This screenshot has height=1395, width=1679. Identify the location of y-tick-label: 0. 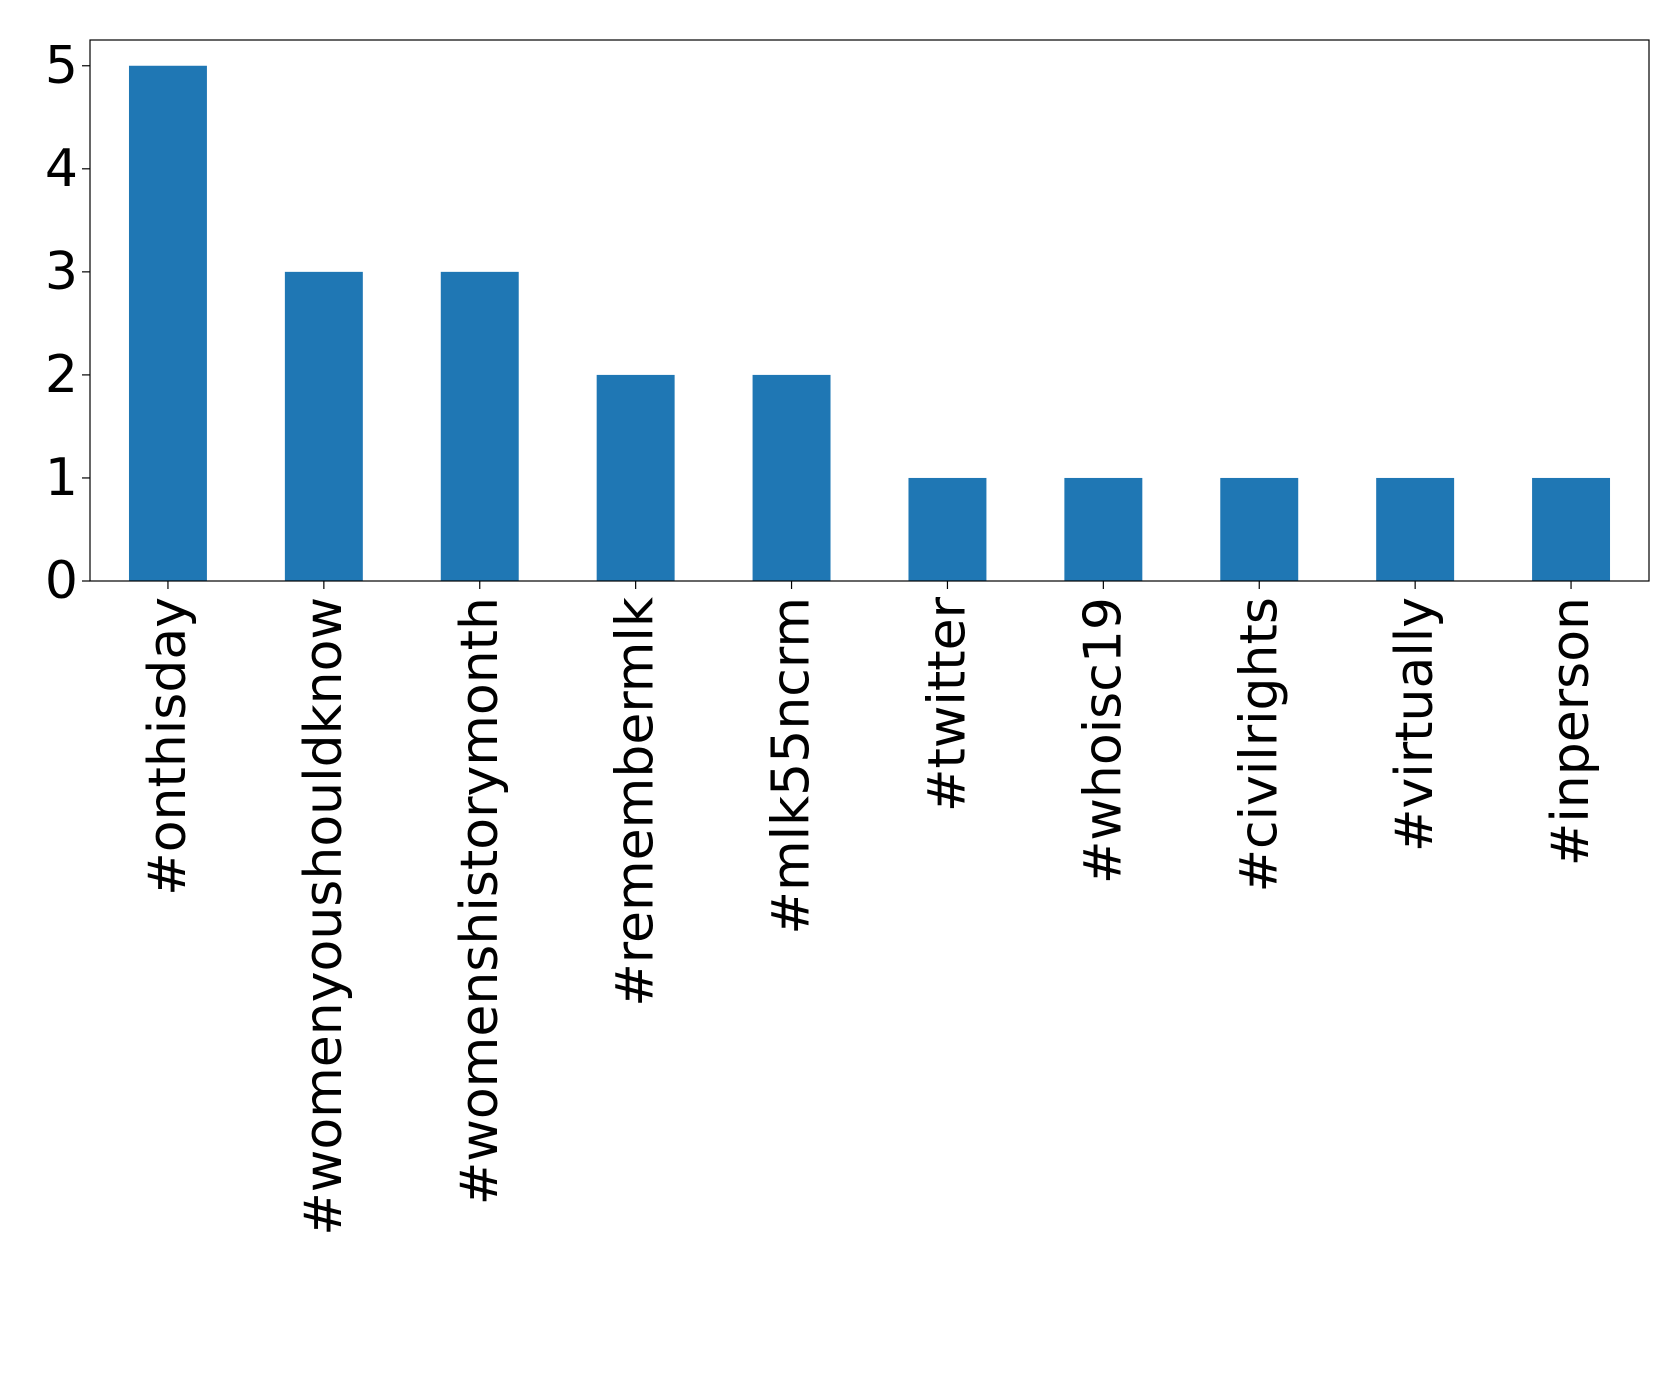
(61, 581).